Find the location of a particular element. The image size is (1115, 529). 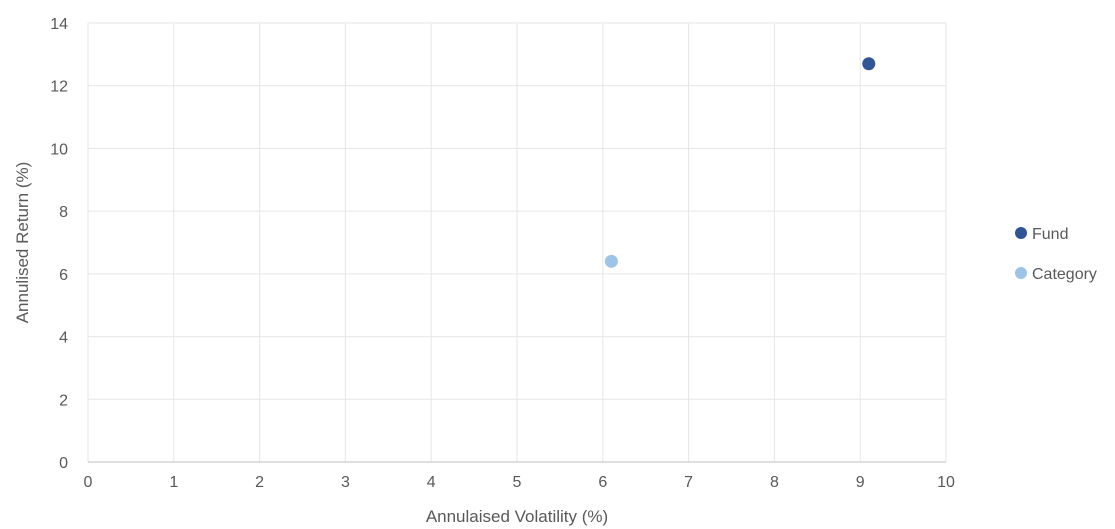

x-tick-label: 5 is located at coordinates (517, 482).